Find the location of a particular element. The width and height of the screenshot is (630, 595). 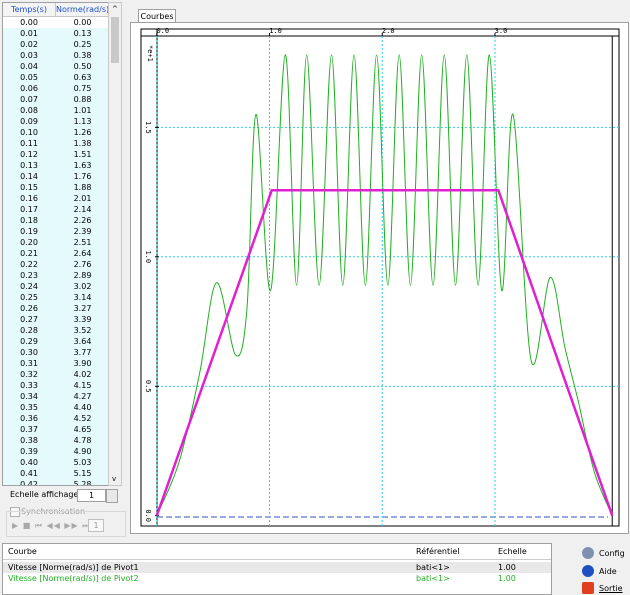

table-row: 0.09 1.13 is located at coordinates (56, 121).